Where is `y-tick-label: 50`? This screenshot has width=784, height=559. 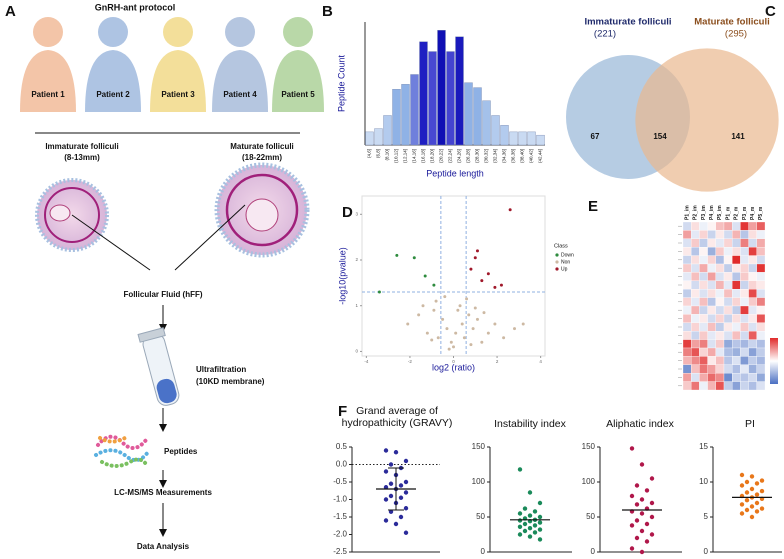
y-tick-label: 50 is located at coordinates (590, 516).